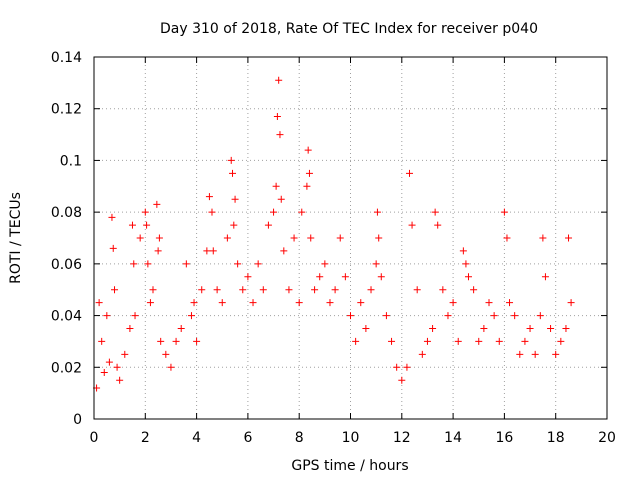 The height and width of the screenshot is (480, 640). What do you see at coordinates (247, 438) in the screenshot?
I see `x-tick-label: 6` at bounding box center [247, 438].